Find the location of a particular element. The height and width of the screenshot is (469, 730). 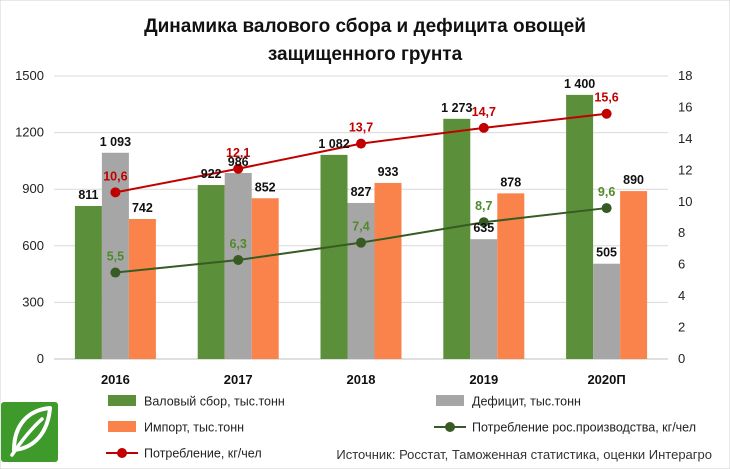

line-value-label: 12,1 is located at coordinates (238, 153).